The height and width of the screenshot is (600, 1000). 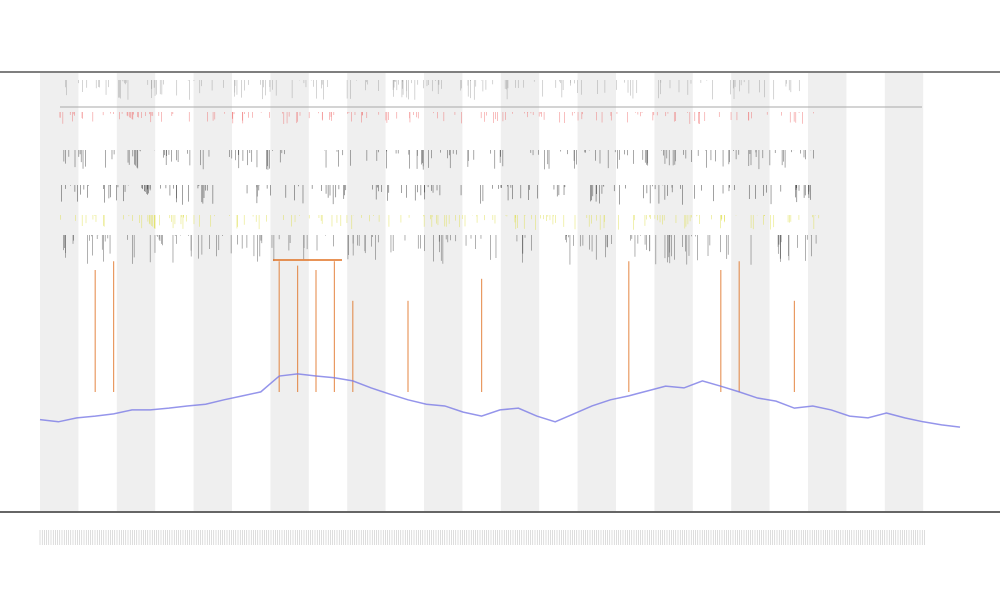 What do you see at coordinates (482, 537) in the screenshot?
I see `x-labels` at bounding box center [482, 537].